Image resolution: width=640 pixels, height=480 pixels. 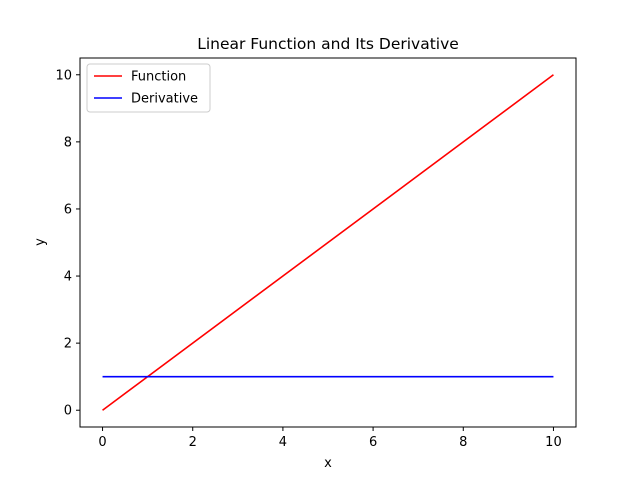 I want to click on x-tick-label: 0, so click(x=102, y=442).